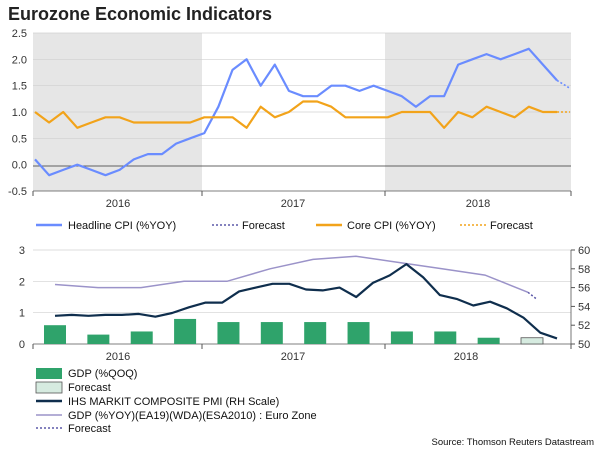 The height and width of the screenshot is (450, 600). What do you see at coordinates (584, 307) in the screenshot?
I see `right-ytick-label: 54` at bounding box center [584, 307].